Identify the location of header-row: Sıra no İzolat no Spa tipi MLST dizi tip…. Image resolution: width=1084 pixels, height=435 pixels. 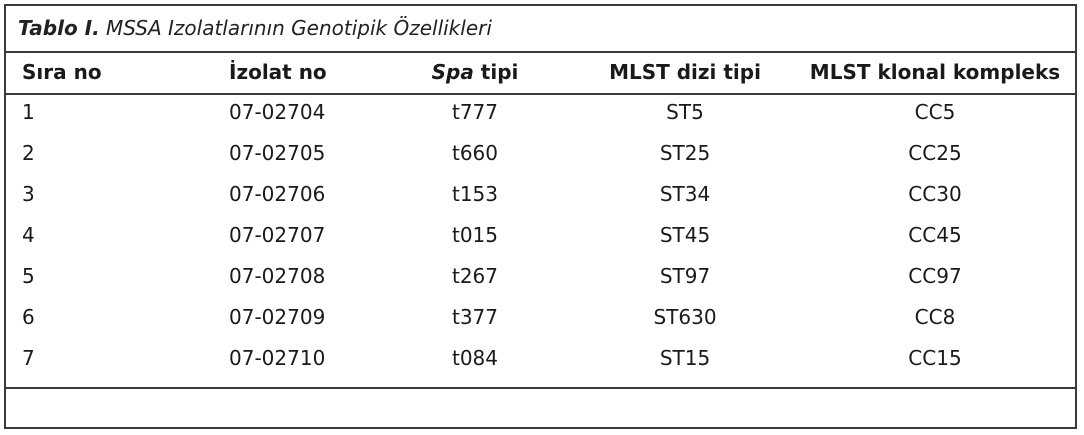
(542, 72).